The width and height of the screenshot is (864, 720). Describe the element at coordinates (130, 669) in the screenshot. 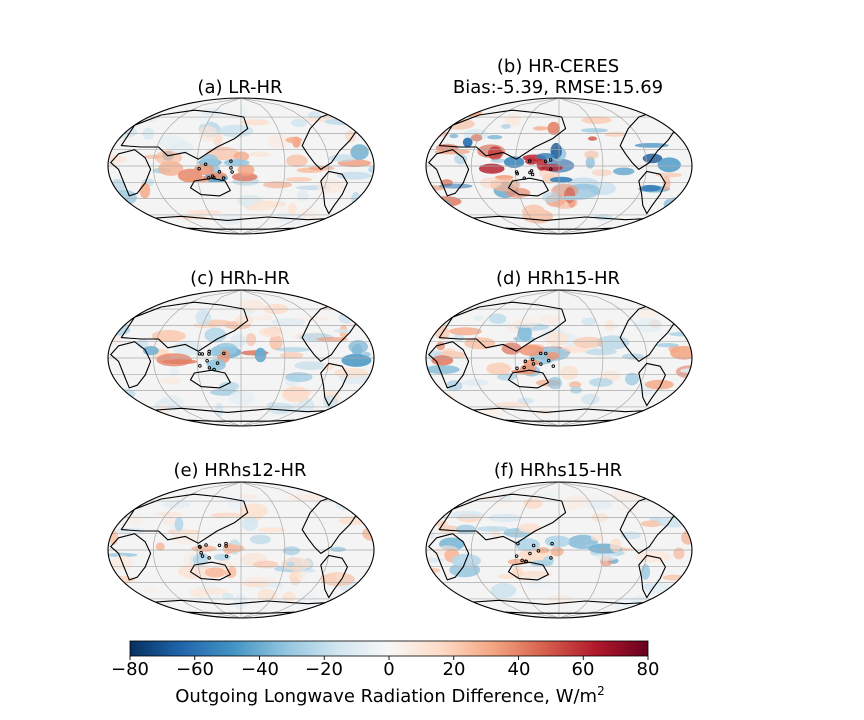

I see `colorbar-tick-label: −80` at that location.